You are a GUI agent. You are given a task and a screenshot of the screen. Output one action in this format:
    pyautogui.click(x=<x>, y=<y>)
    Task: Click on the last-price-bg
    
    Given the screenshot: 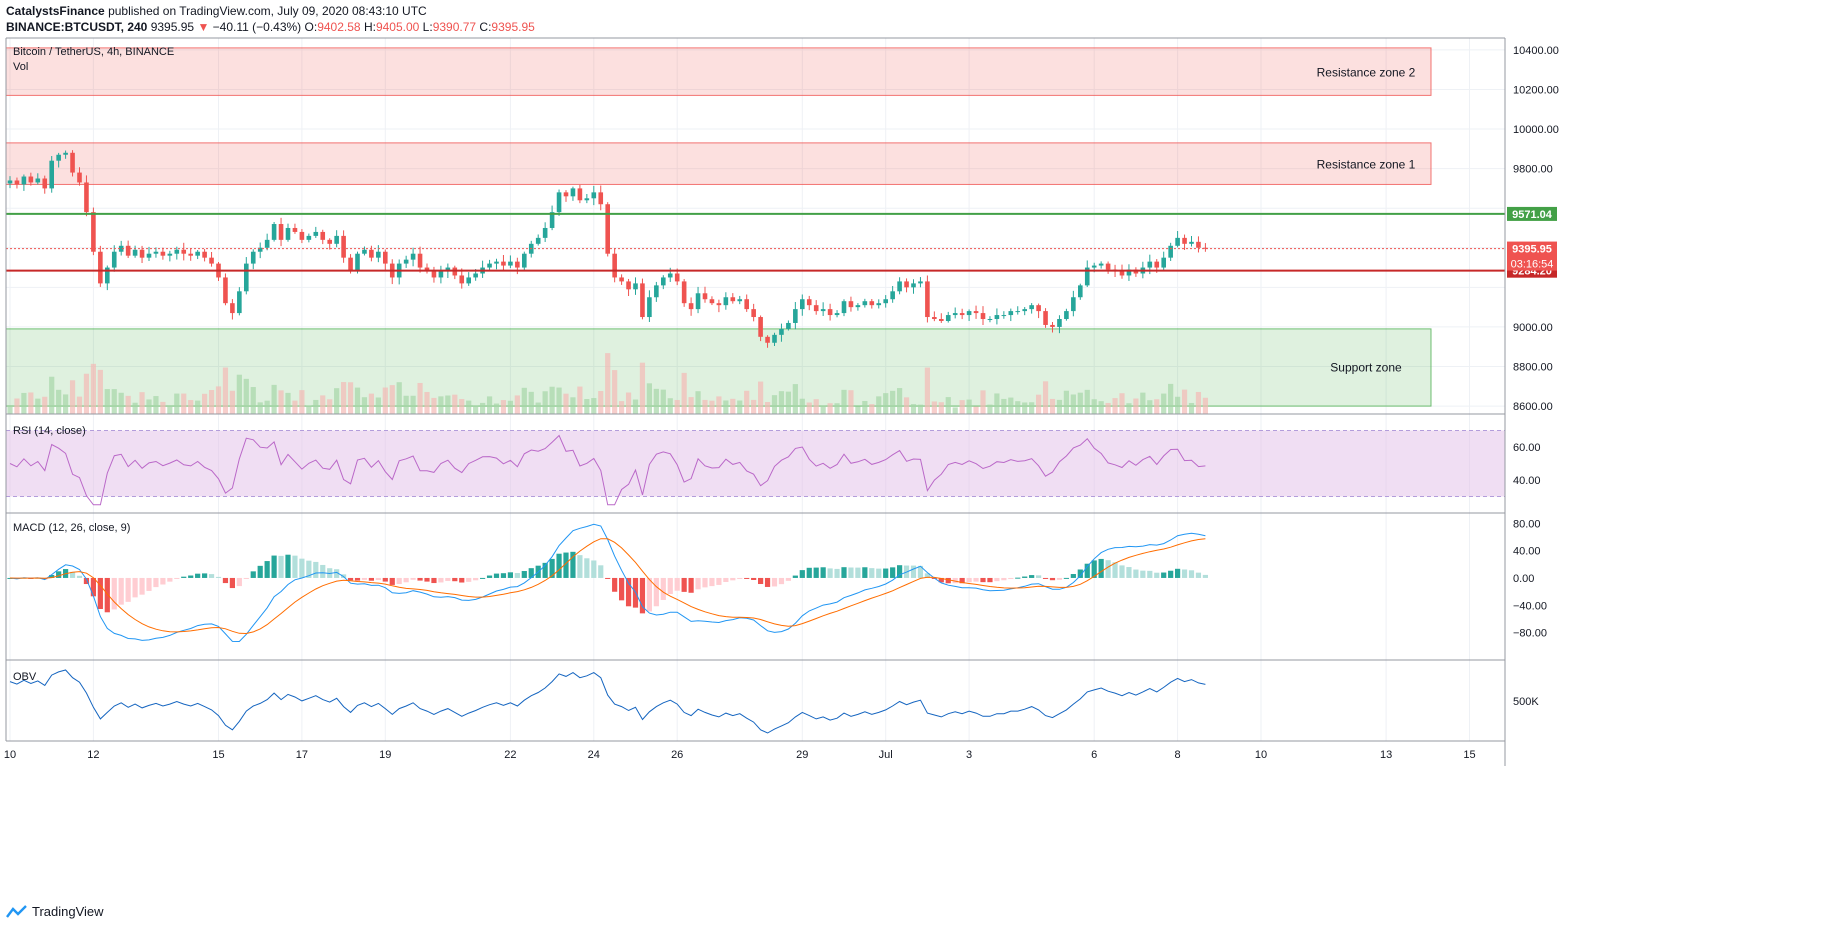 What is the action you would take?
    pyautogui.click(x=1532, y=256)
    